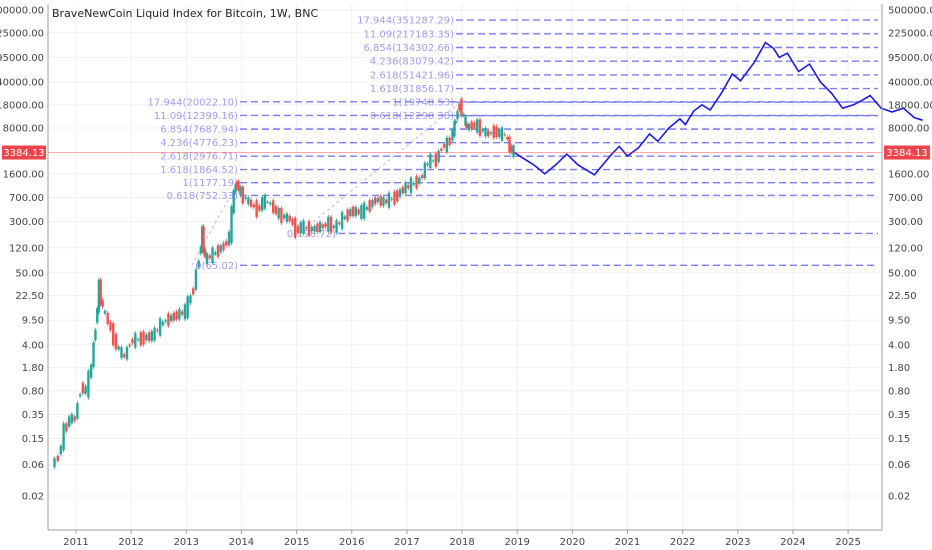  I want to click on y-tick-label-left: 40000.00, so click(22, 83).